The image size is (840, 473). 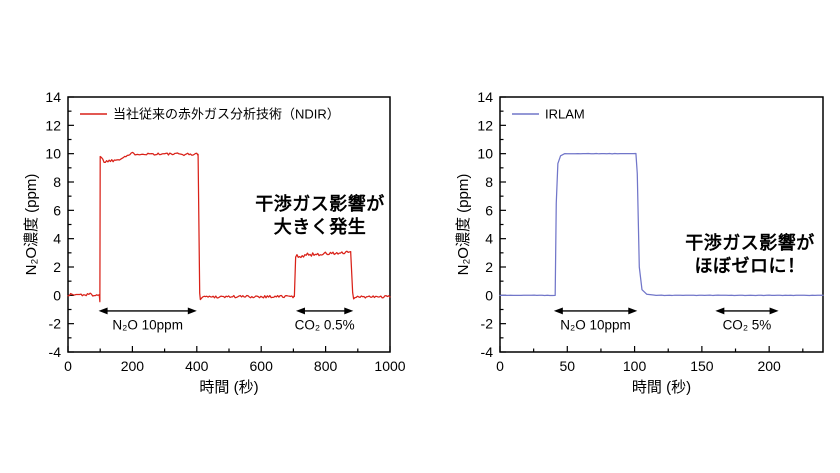 What do you see at coordinates (635, 366) in the screenshot?
I see `x-tick-label: 100` at bounding box center [635, 366].